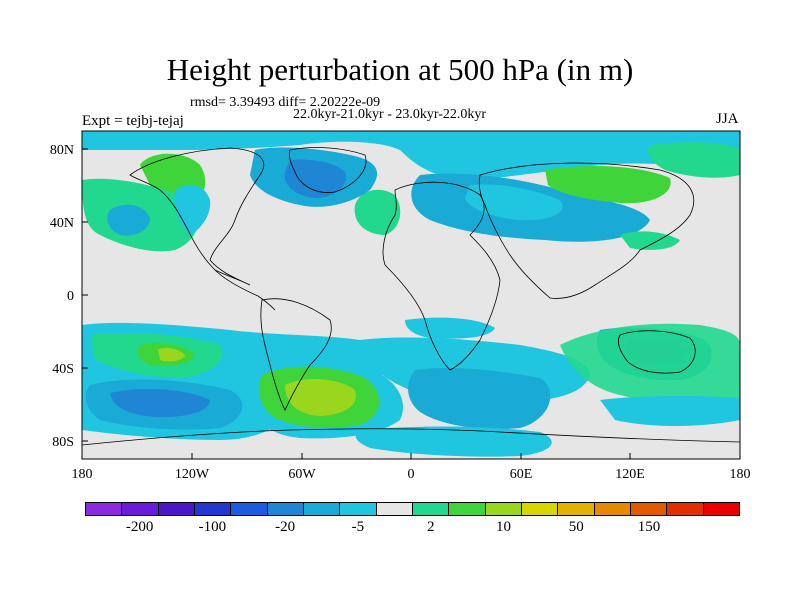 Image resolution: width=800 pixels, height=600 pixels. I want to click on experiment-label: Expt = tejbj-tejaj, so click(133, 121).